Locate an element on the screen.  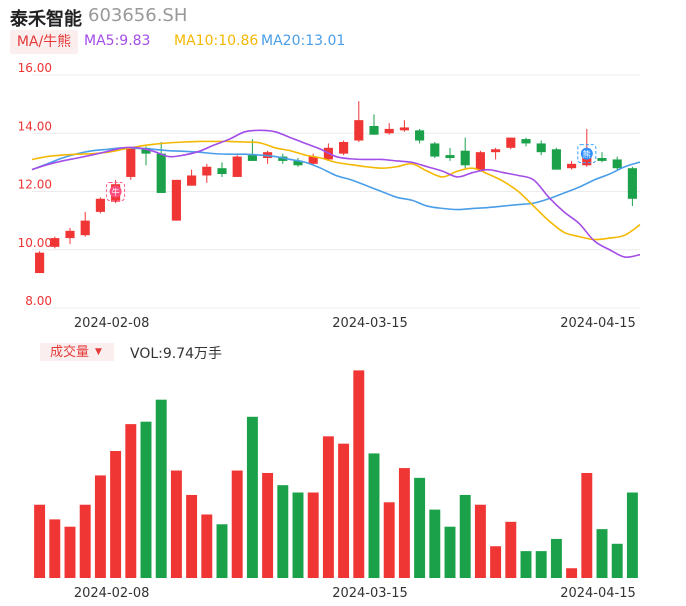
stock-code: 603656.SH is located at coordinates (138, 15).